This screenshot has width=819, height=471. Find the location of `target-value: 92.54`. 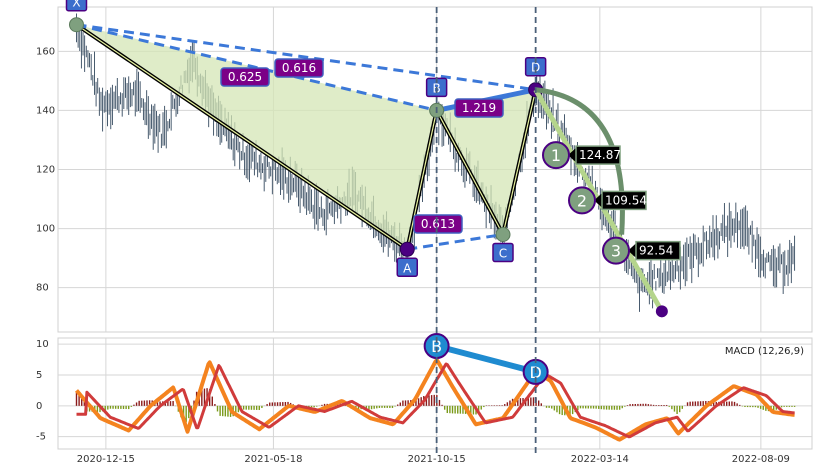

target-value: 92.54 is located at coordinates (656, 251).